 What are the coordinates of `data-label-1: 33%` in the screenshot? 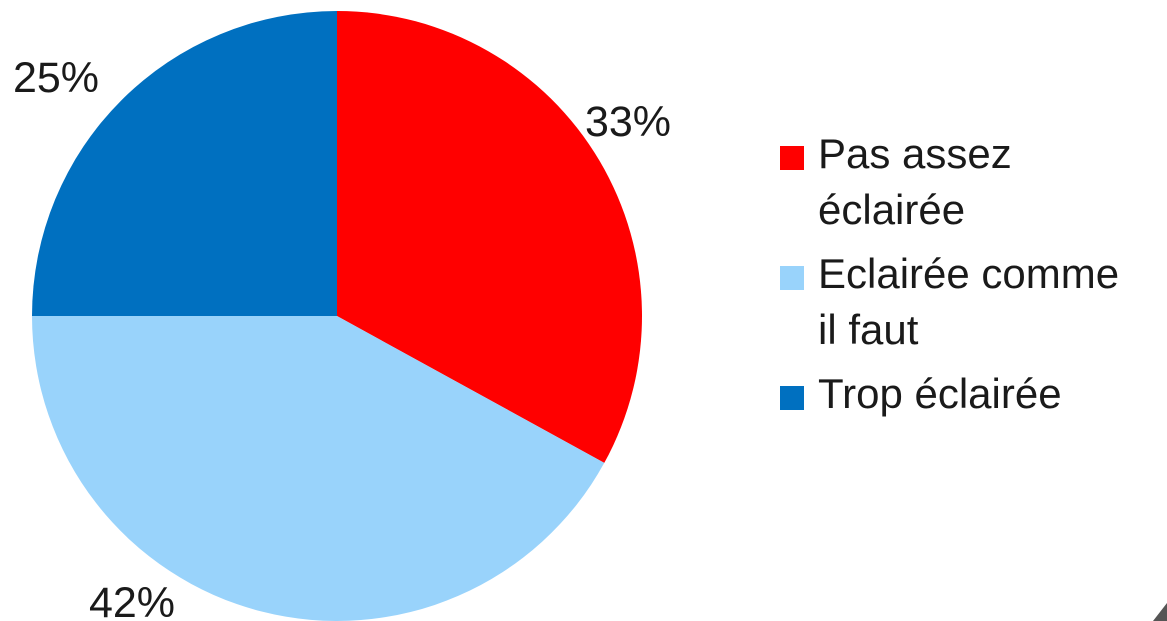 It's located at (628, 122).